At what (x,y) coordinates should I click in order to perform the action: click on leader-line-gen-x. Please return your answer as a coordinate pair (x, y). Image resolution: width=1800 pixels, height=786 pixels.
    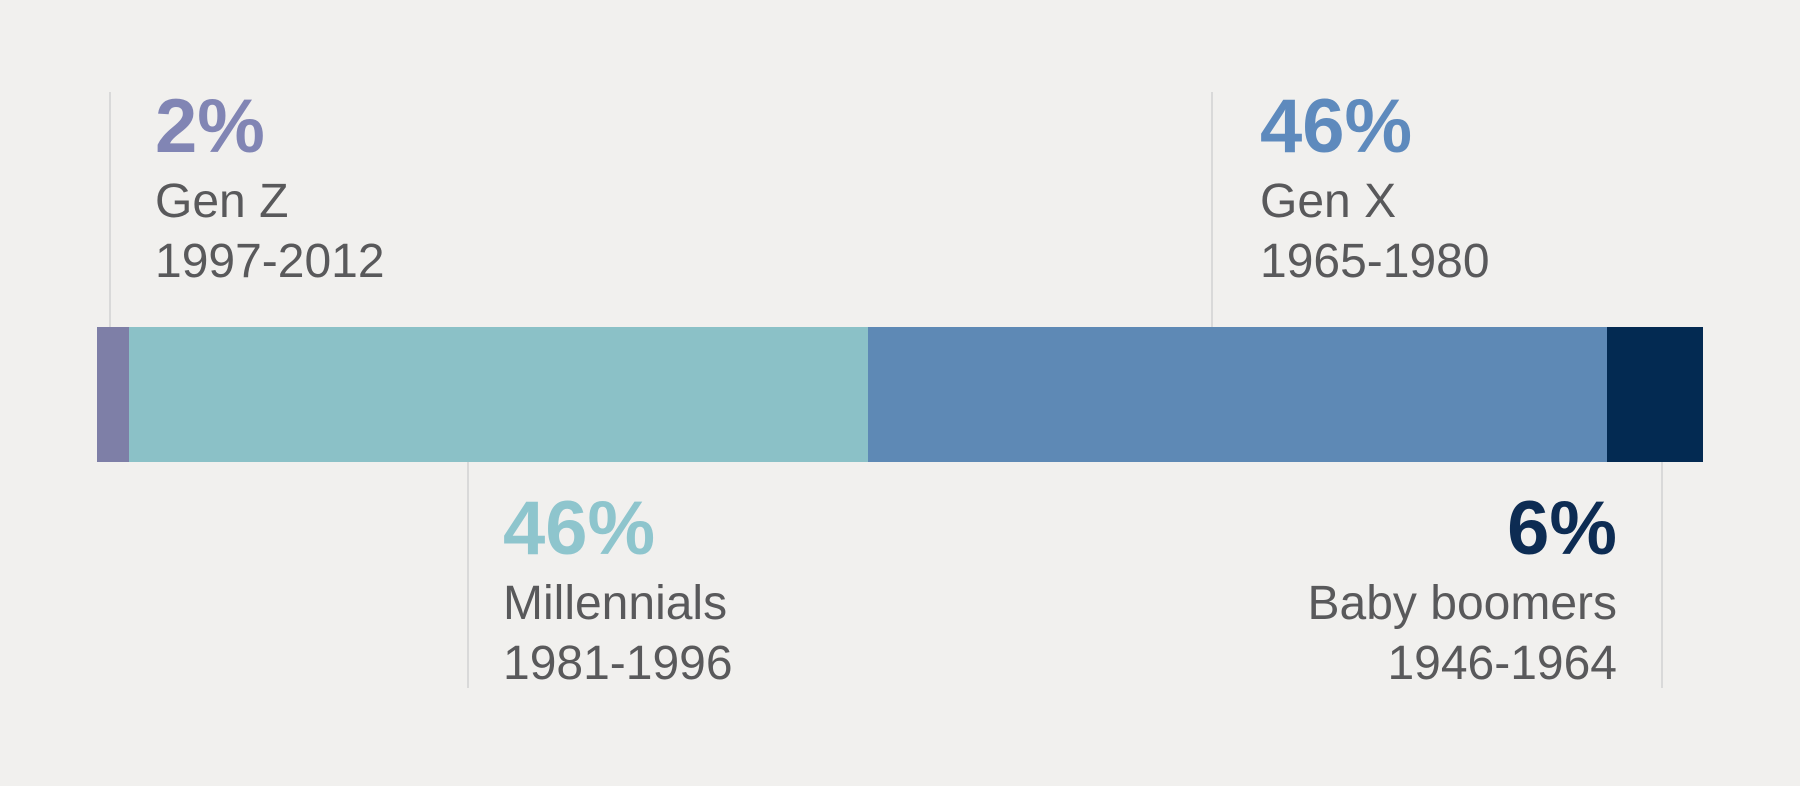
    Looking at the image, I should click on (1212, 209).